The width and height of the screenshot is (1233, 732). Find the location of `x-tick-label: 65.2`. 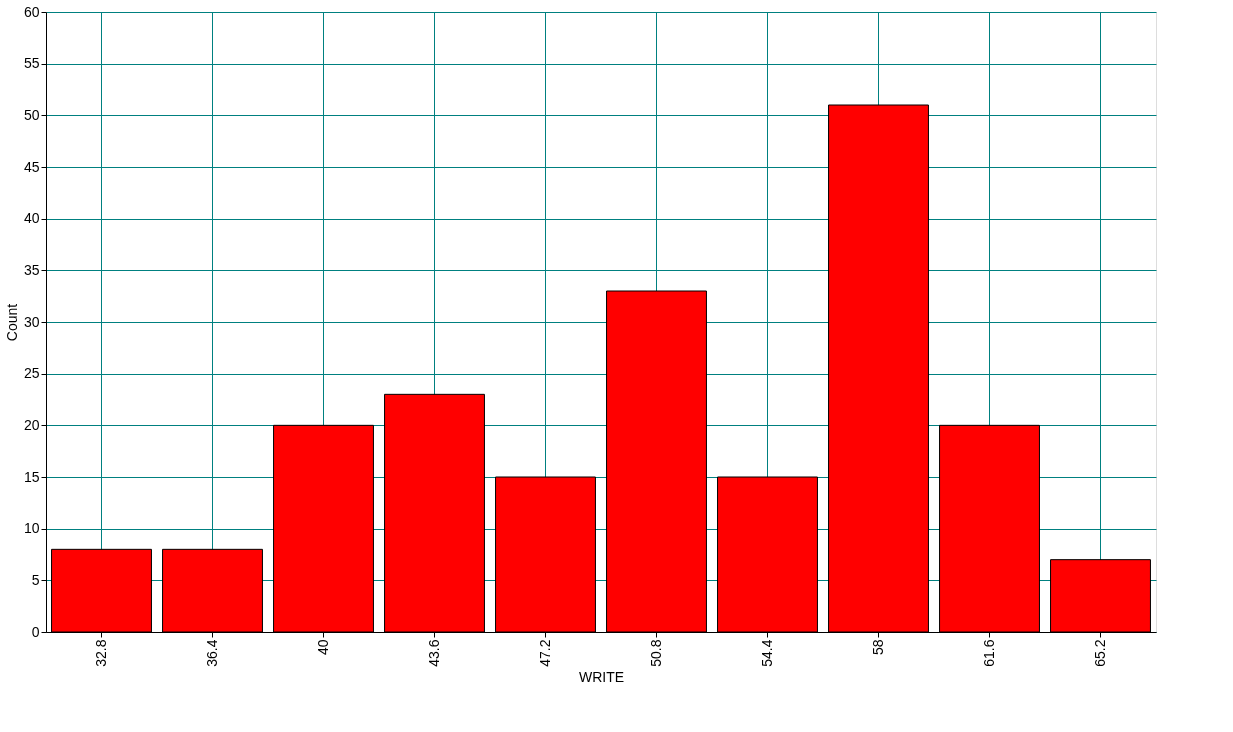

x-tick-label: 65.2 is located at coordinates (1099, 653).